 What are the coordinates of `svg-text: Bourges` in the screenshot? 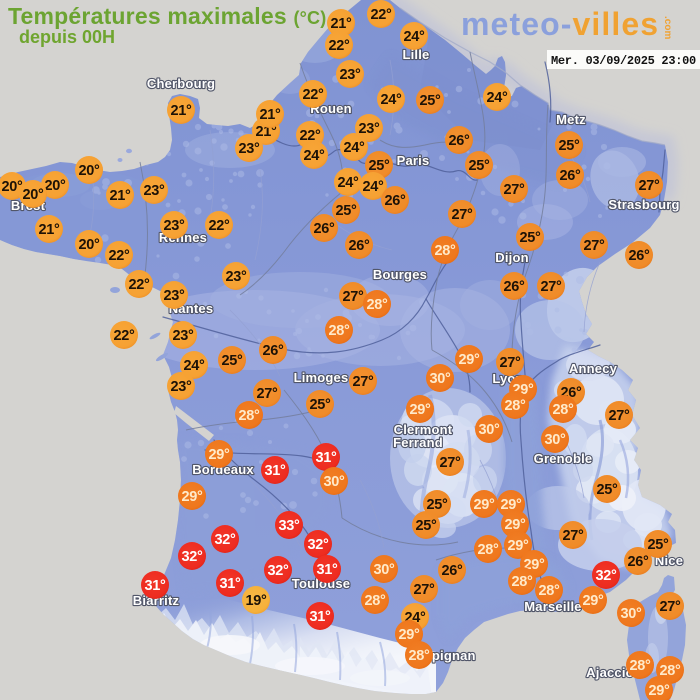 It's located at (400, 274).